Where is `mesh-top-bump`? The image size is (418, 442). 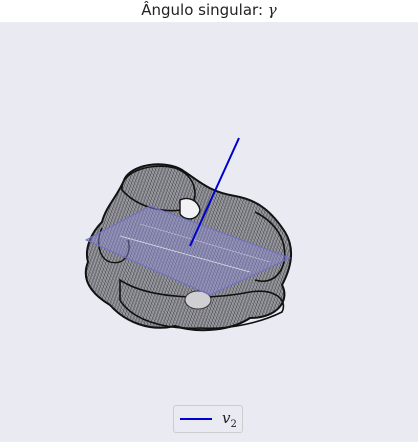 mesh-top-bump is located at coordinates (158, 188).